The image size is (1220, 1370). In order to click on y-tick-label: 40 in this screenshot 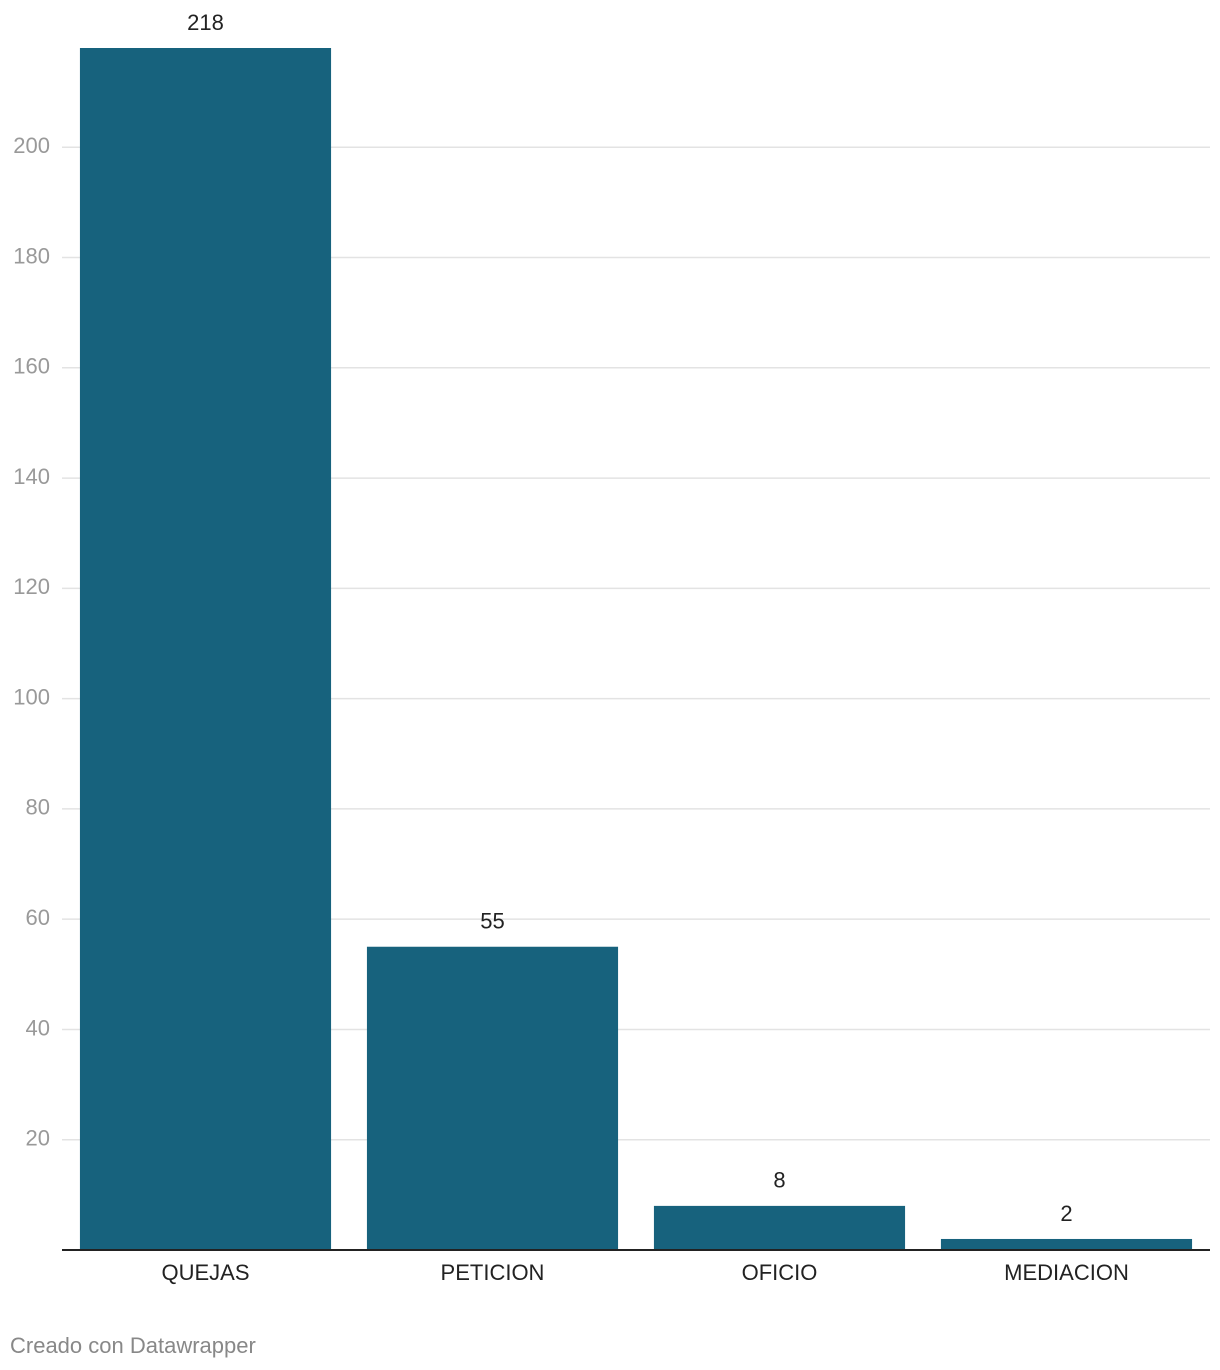, I will do `click(38, 1027)`.